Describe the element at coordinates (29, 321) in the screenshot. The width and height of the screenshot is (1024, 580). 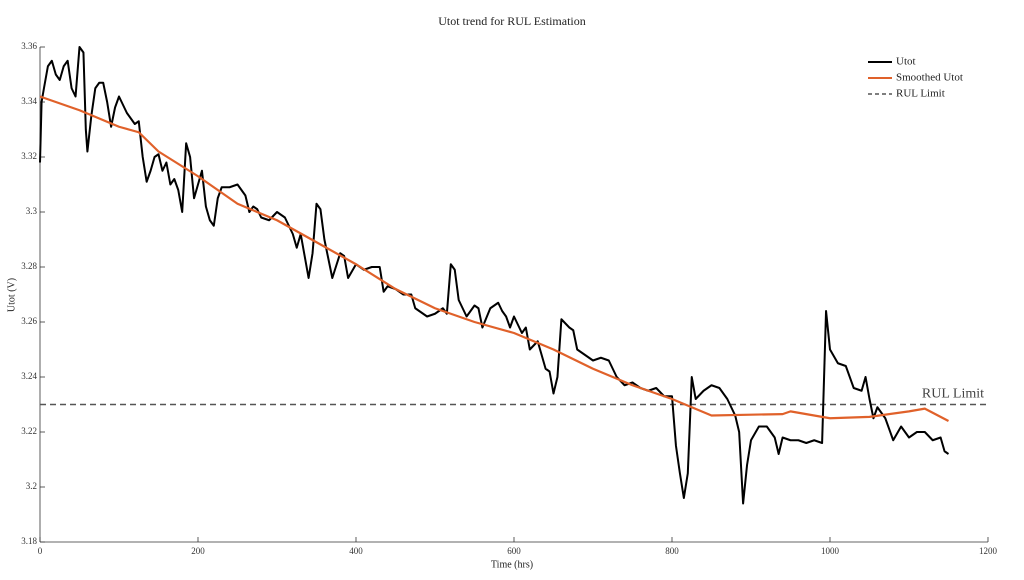
I see `y-tick-label: 3.26` at that location.